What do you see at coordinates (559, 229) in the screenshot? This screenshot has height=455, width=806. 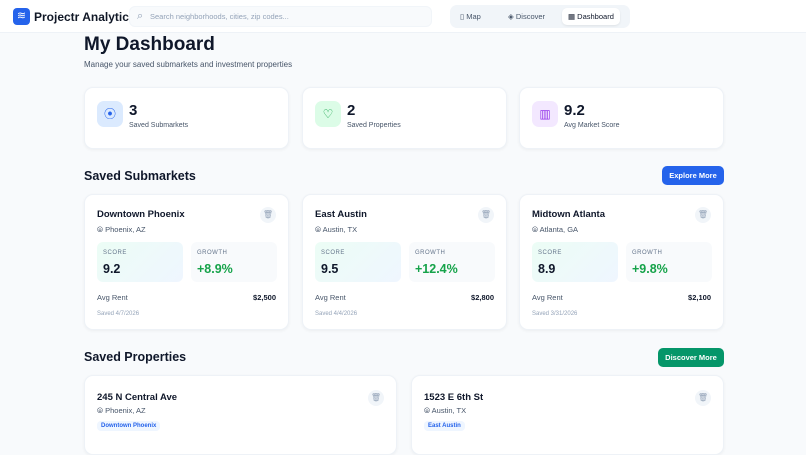 I see `location-text: Atlanta, GA` at bounding box center [559, 229].